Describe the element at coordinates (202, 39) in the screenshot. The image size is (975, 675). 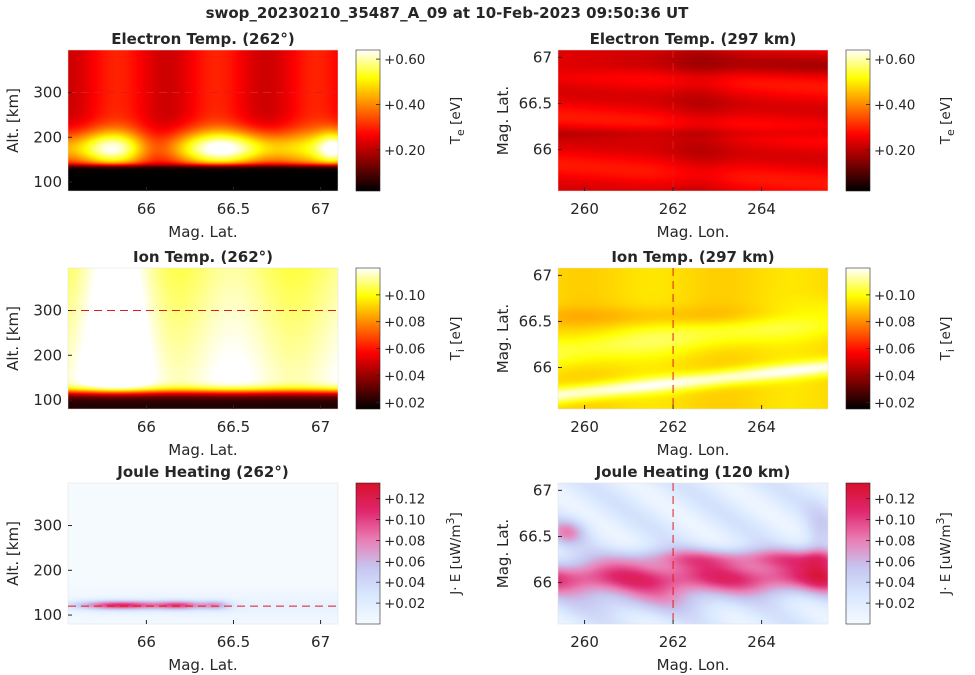
I see `panel-title: Electron Temp. (262°)` at that location.